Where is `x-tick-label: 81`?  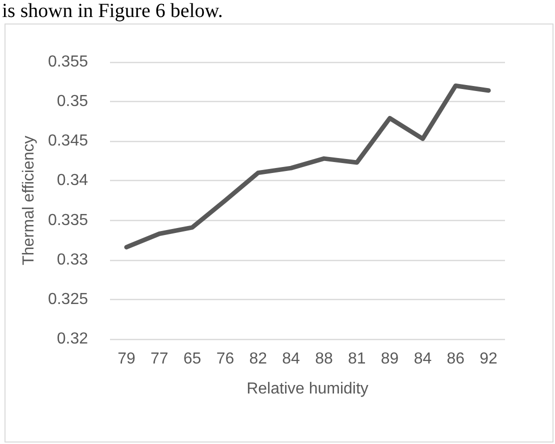 x-tick-label: 81 is located at coordinates (357, 359).